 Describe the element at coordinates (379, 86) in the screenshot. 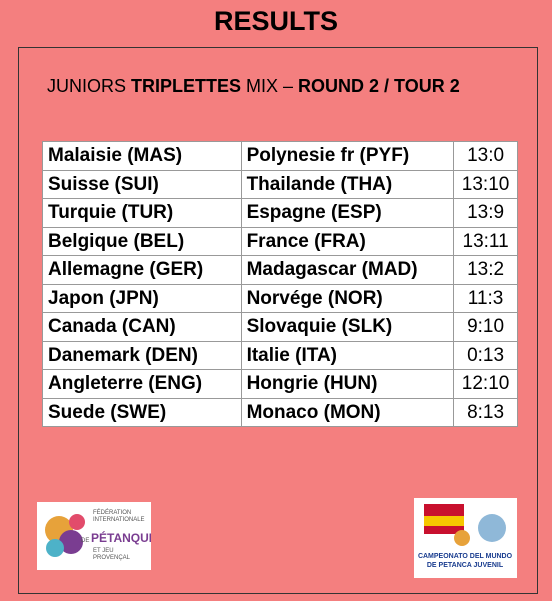

I see `subtitle-part: ROUND 2 / TOUR 2` at that location.